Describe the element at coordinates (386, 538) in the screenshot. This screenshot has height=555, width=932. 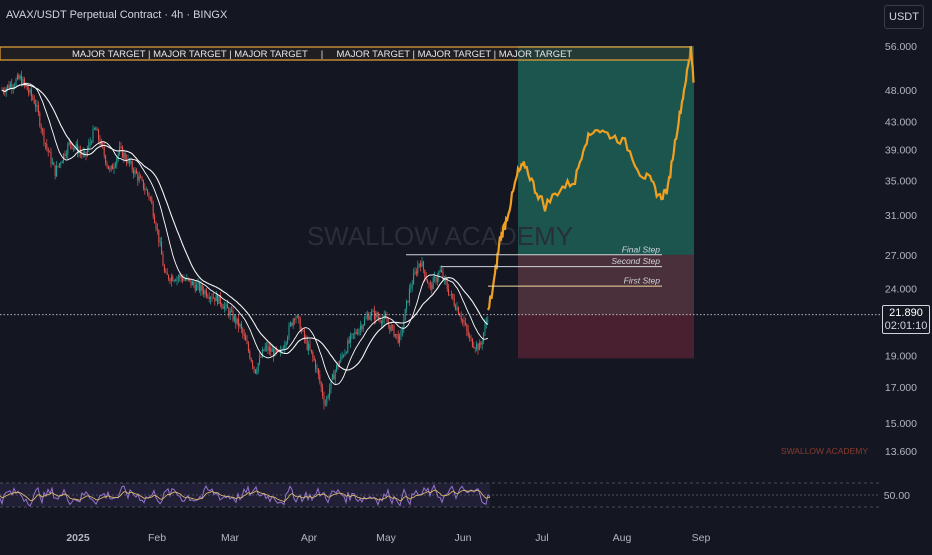
I see `time-tick-label: May` at that location.